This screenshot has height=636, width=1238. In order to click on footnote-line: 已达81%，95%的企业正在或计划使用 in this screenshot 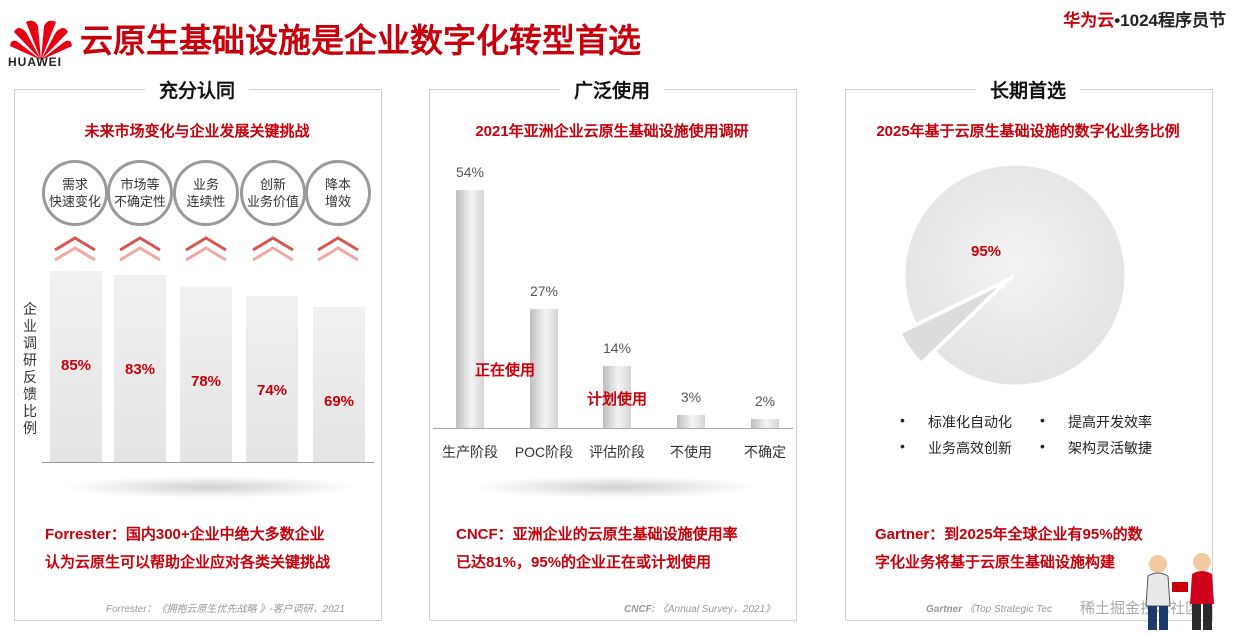, I will do `click(584, 562)`.